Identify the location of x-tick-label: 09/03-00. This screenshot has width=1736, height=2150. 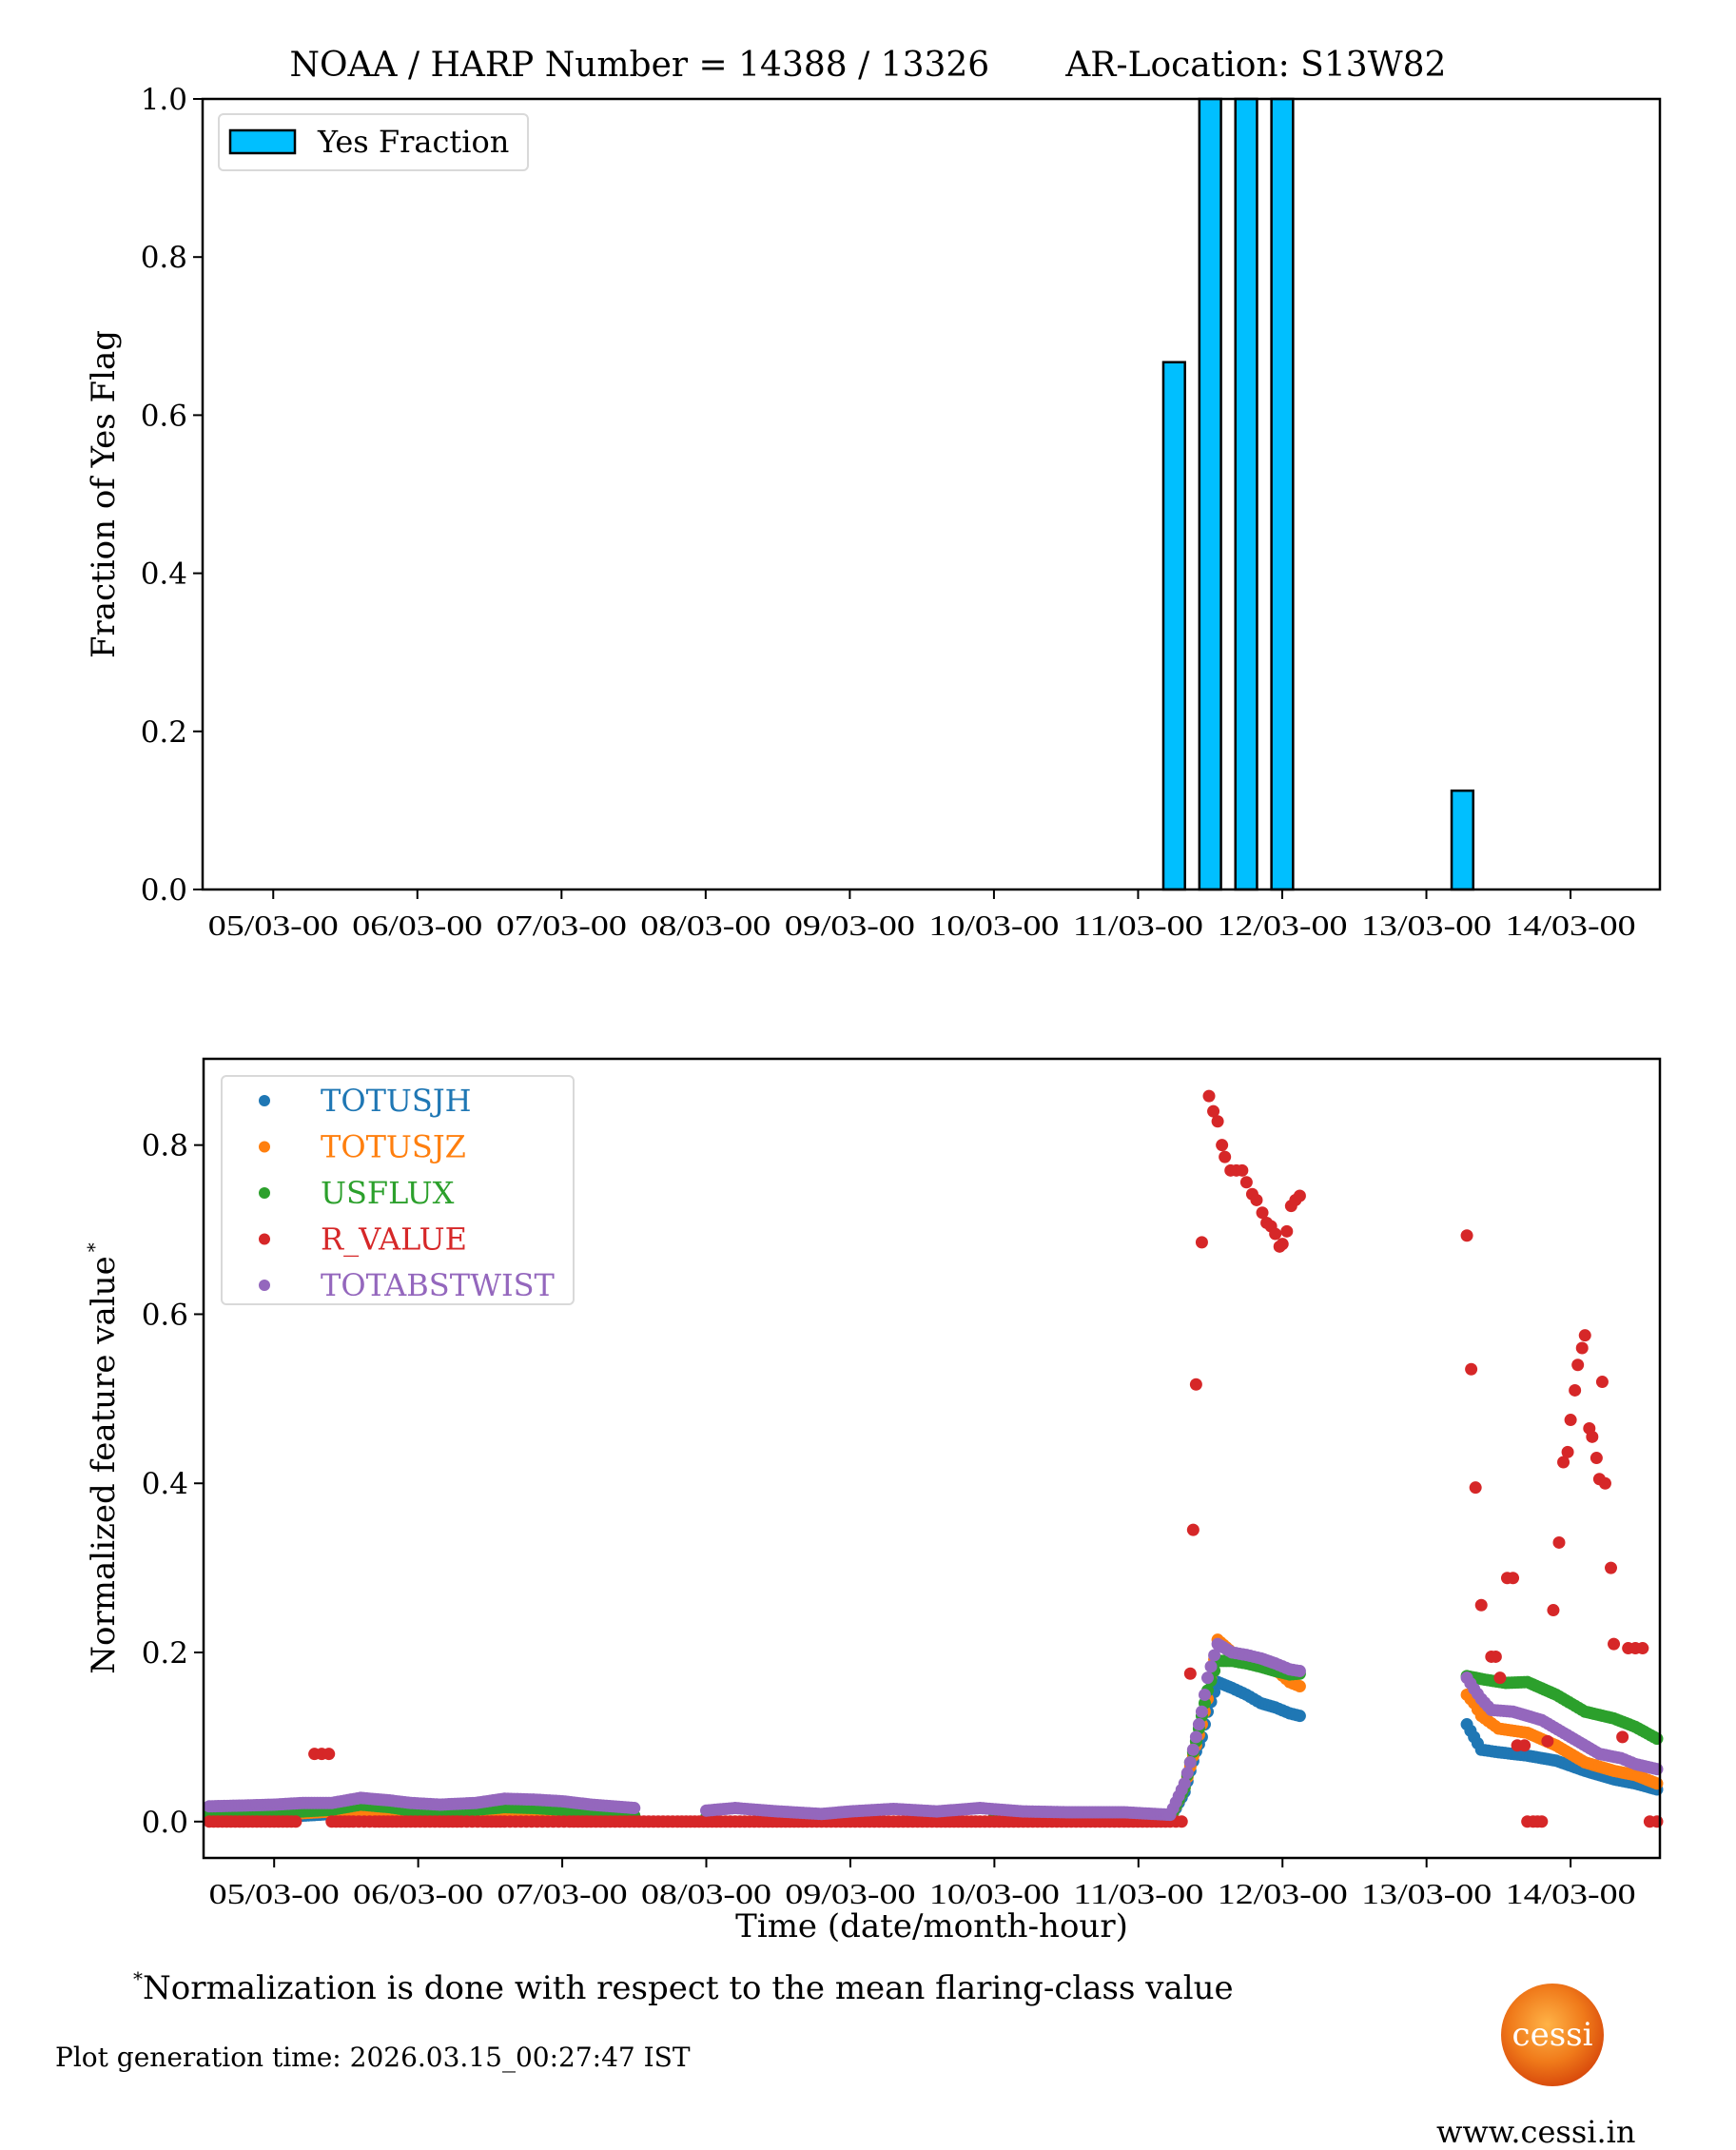
(850, 925).